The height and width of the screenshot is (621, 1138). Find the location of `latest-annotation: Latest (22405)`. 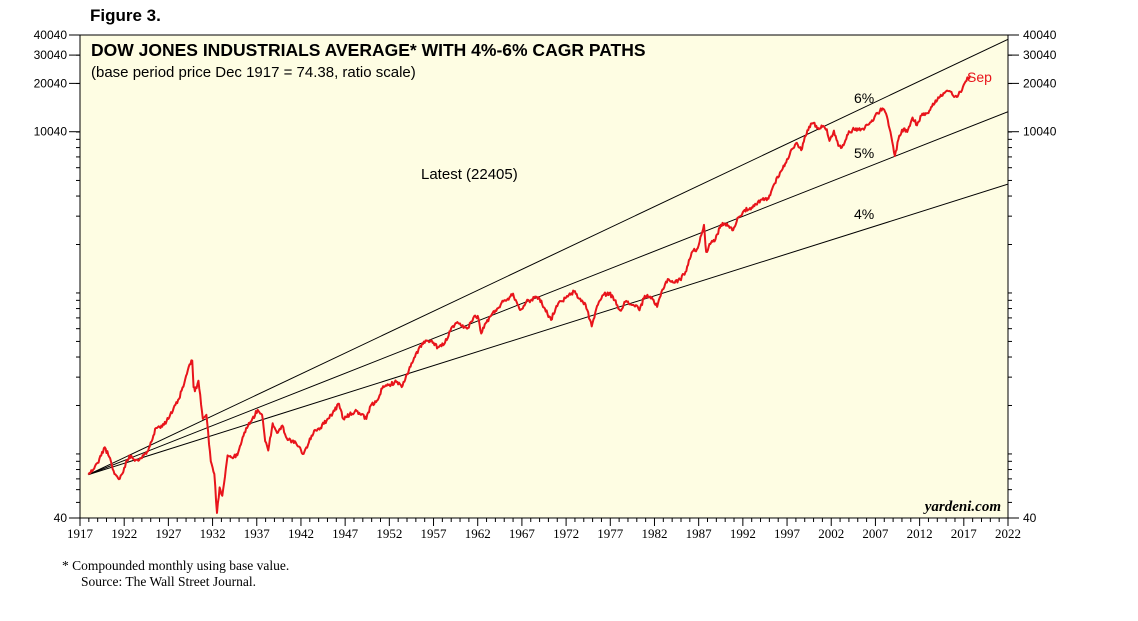

latest-annotation: Latest (22405) is located at coordinates (469, 174).